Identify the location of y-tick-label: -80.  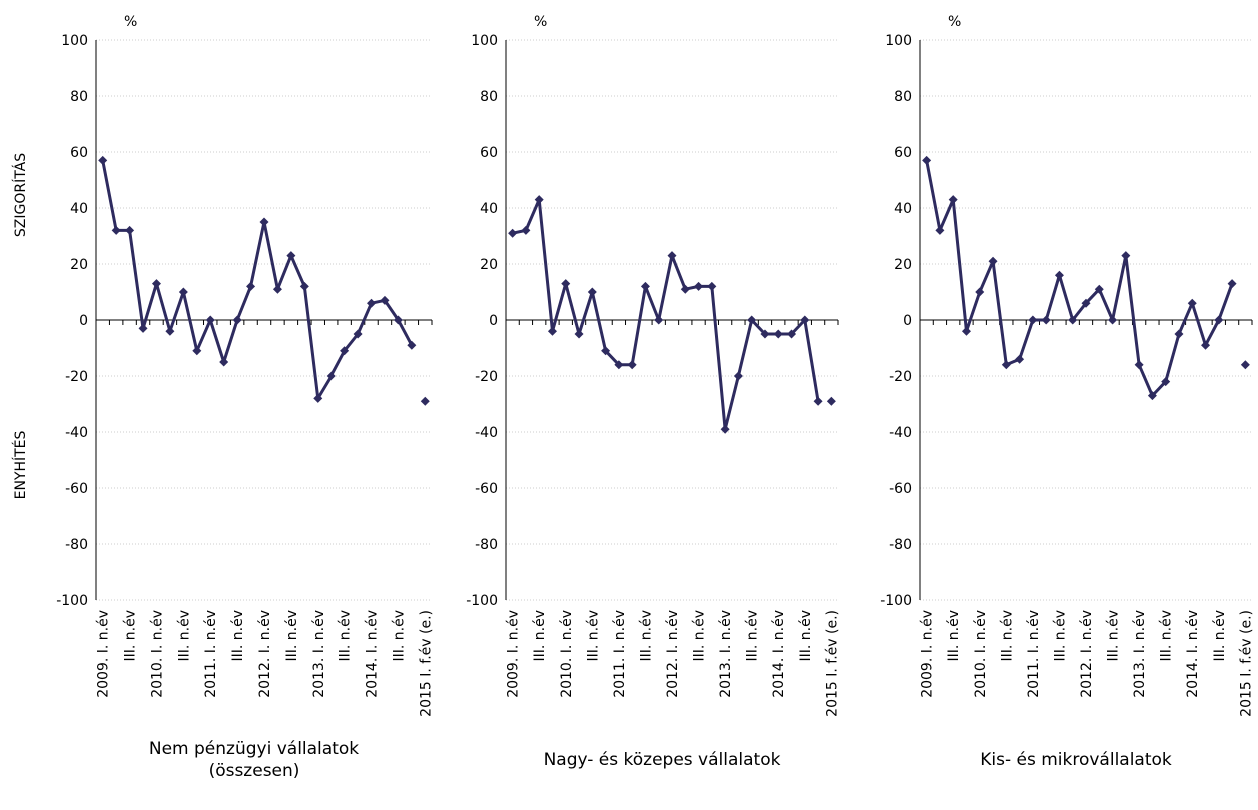
(76, 545).